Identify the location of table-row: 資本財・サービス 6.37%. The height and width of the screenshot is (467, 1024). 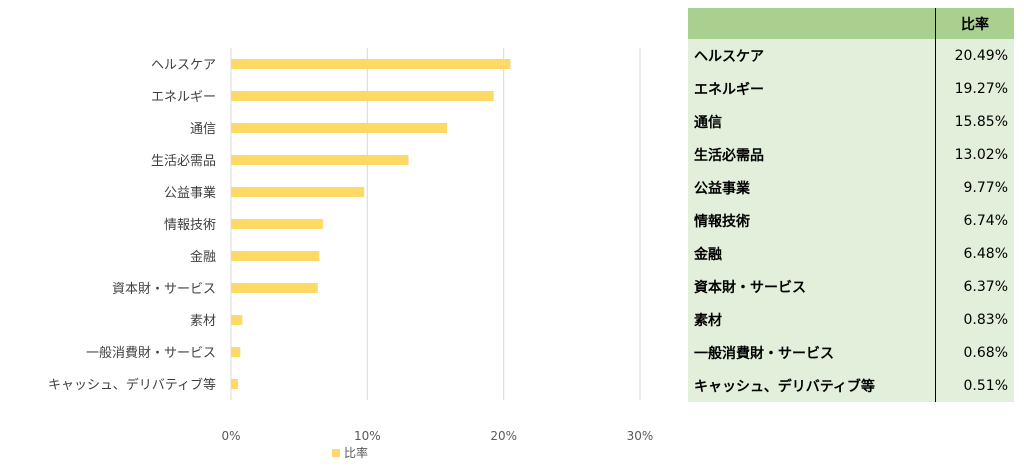
(851, 286).